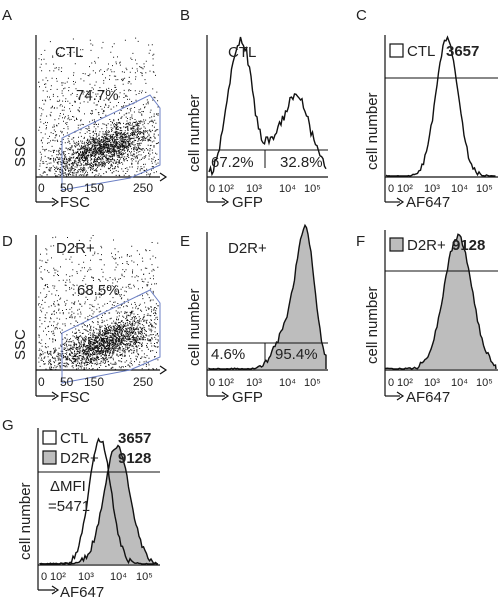  Describe the element at coordinates (20, 151) in the screenshot. I see `axis-label-y-a: SSC` at that location.